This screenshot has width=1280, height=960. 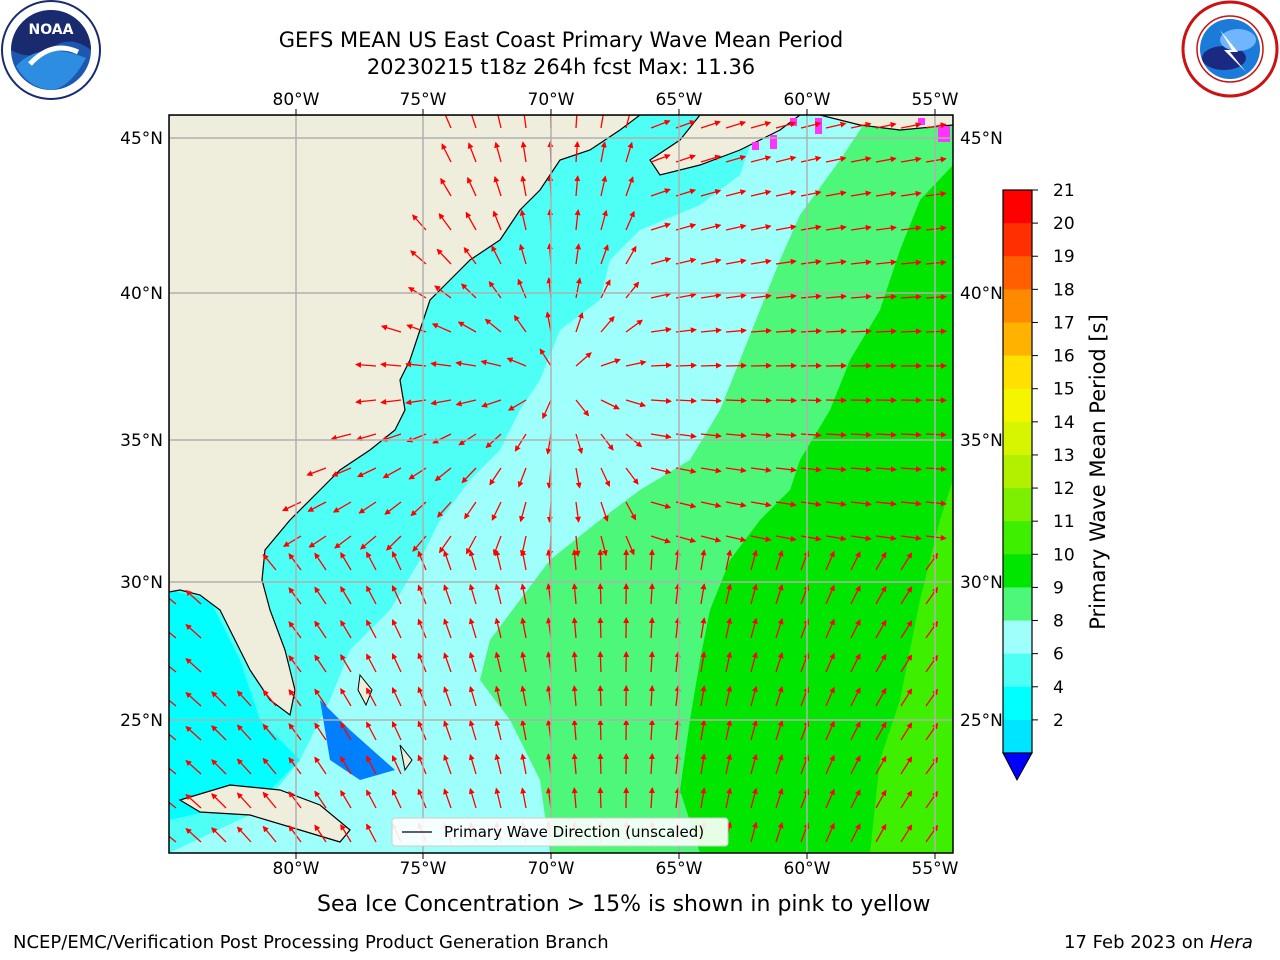 What do you see at coordinates (1017, 767) in the screenshot?
I see `colorbar-extend-triangle` at bounding box center [1017, 767].